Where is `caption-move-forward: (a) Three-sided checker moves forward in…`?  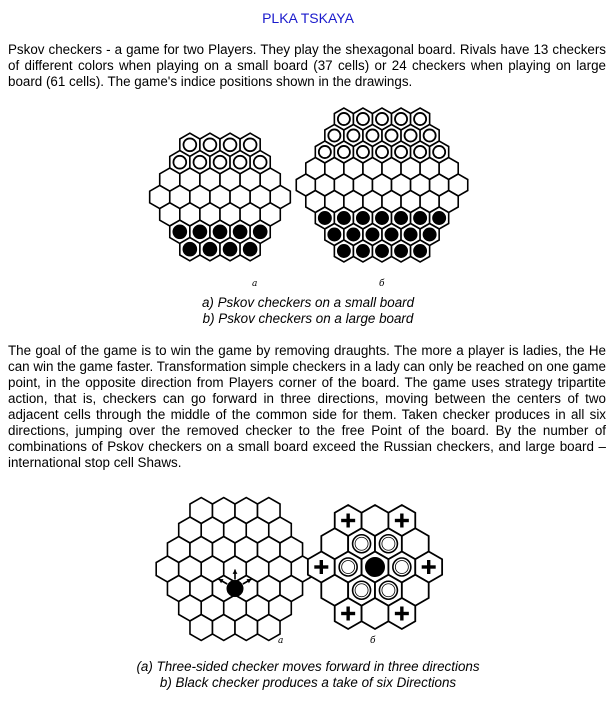 caption-move-forward: (a) Three-sided checker moves forward in… is located at coordinates (308, 666).